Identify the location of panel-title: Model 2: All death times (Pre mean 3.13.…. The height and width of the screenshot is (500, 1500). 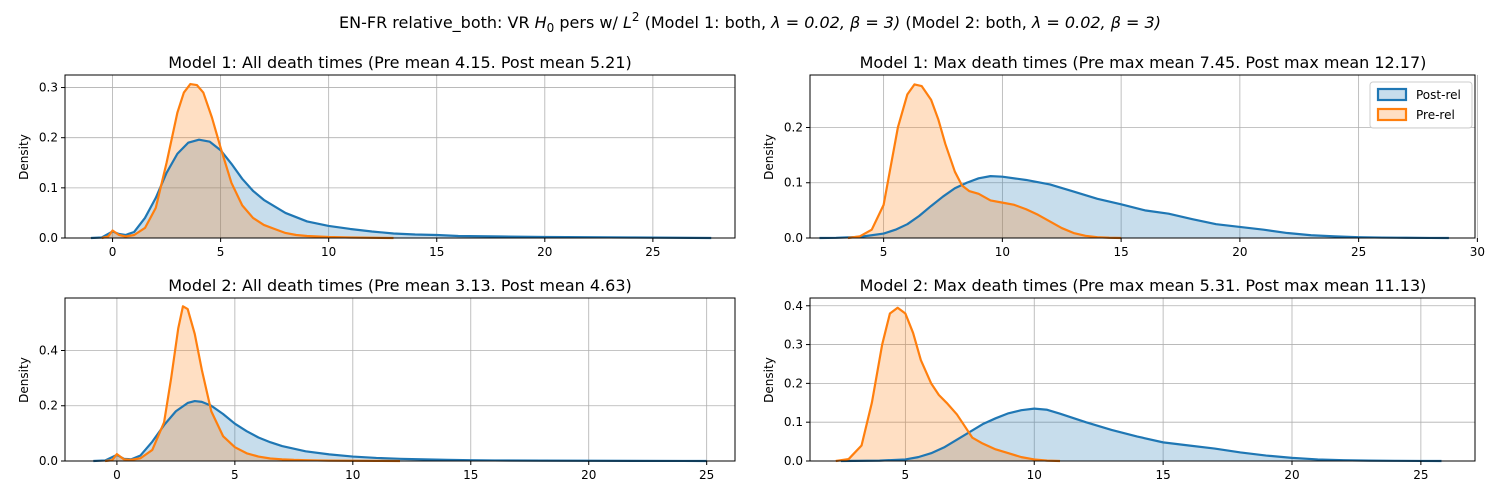
(400, 285).